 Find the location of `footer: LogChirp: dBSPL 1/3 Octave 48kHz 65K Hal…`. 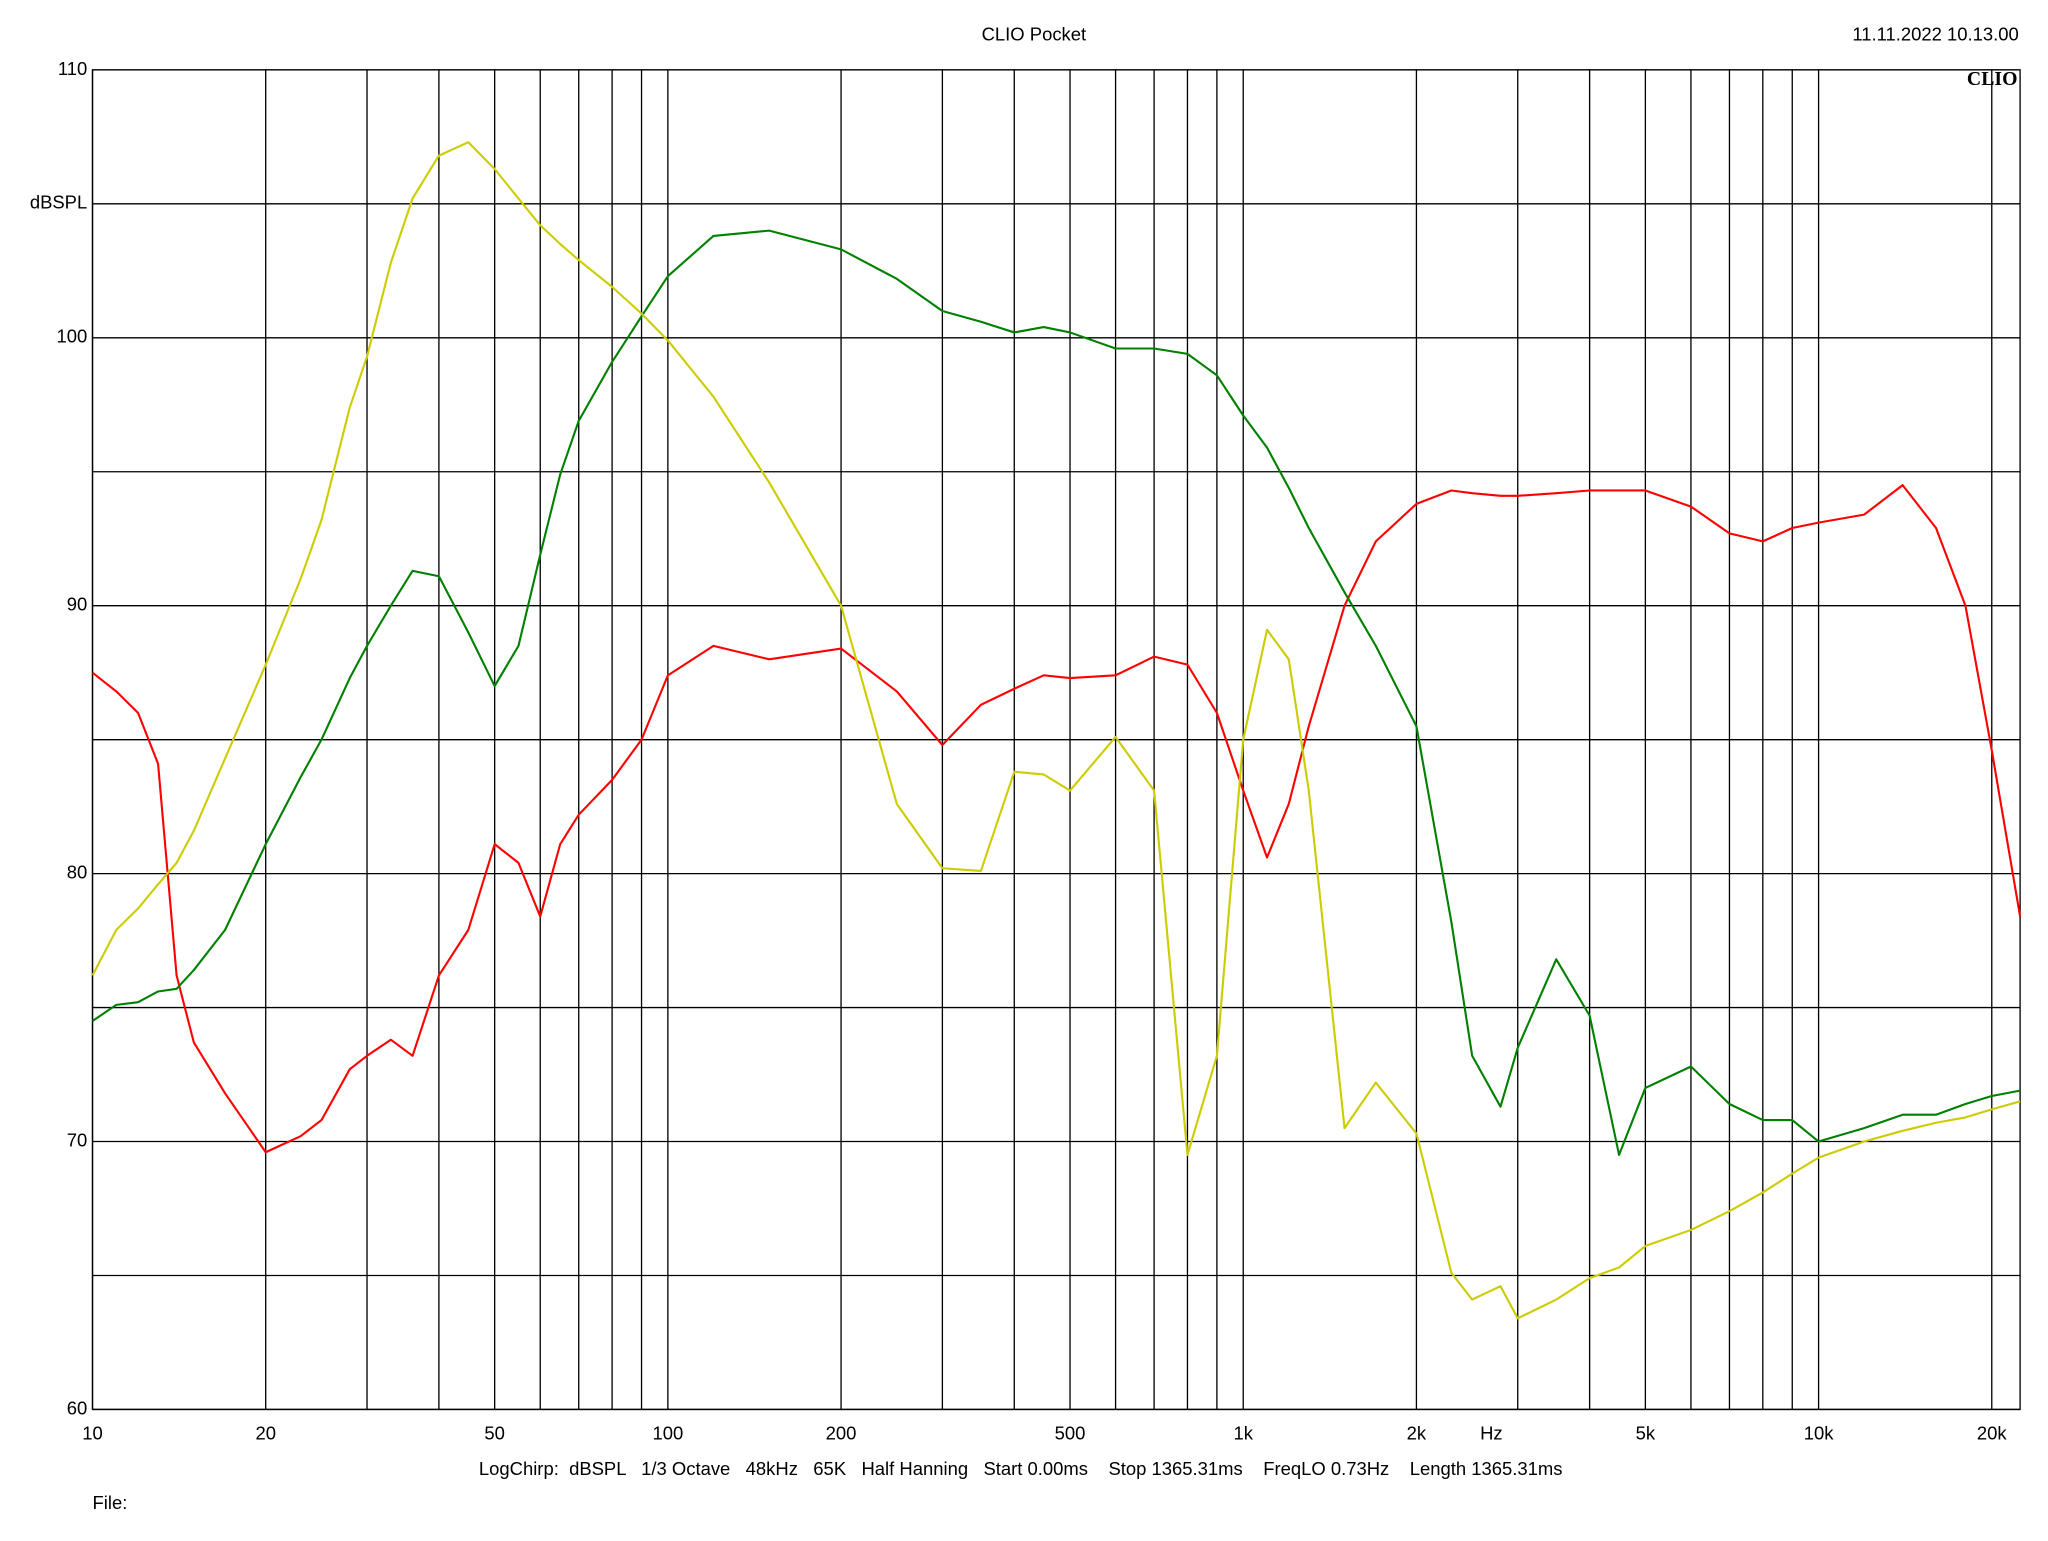

footer: LogChirp: dBSPL 1/3 Octave 48kHz 65K Hal… is located at coordinates (1021, 1468).